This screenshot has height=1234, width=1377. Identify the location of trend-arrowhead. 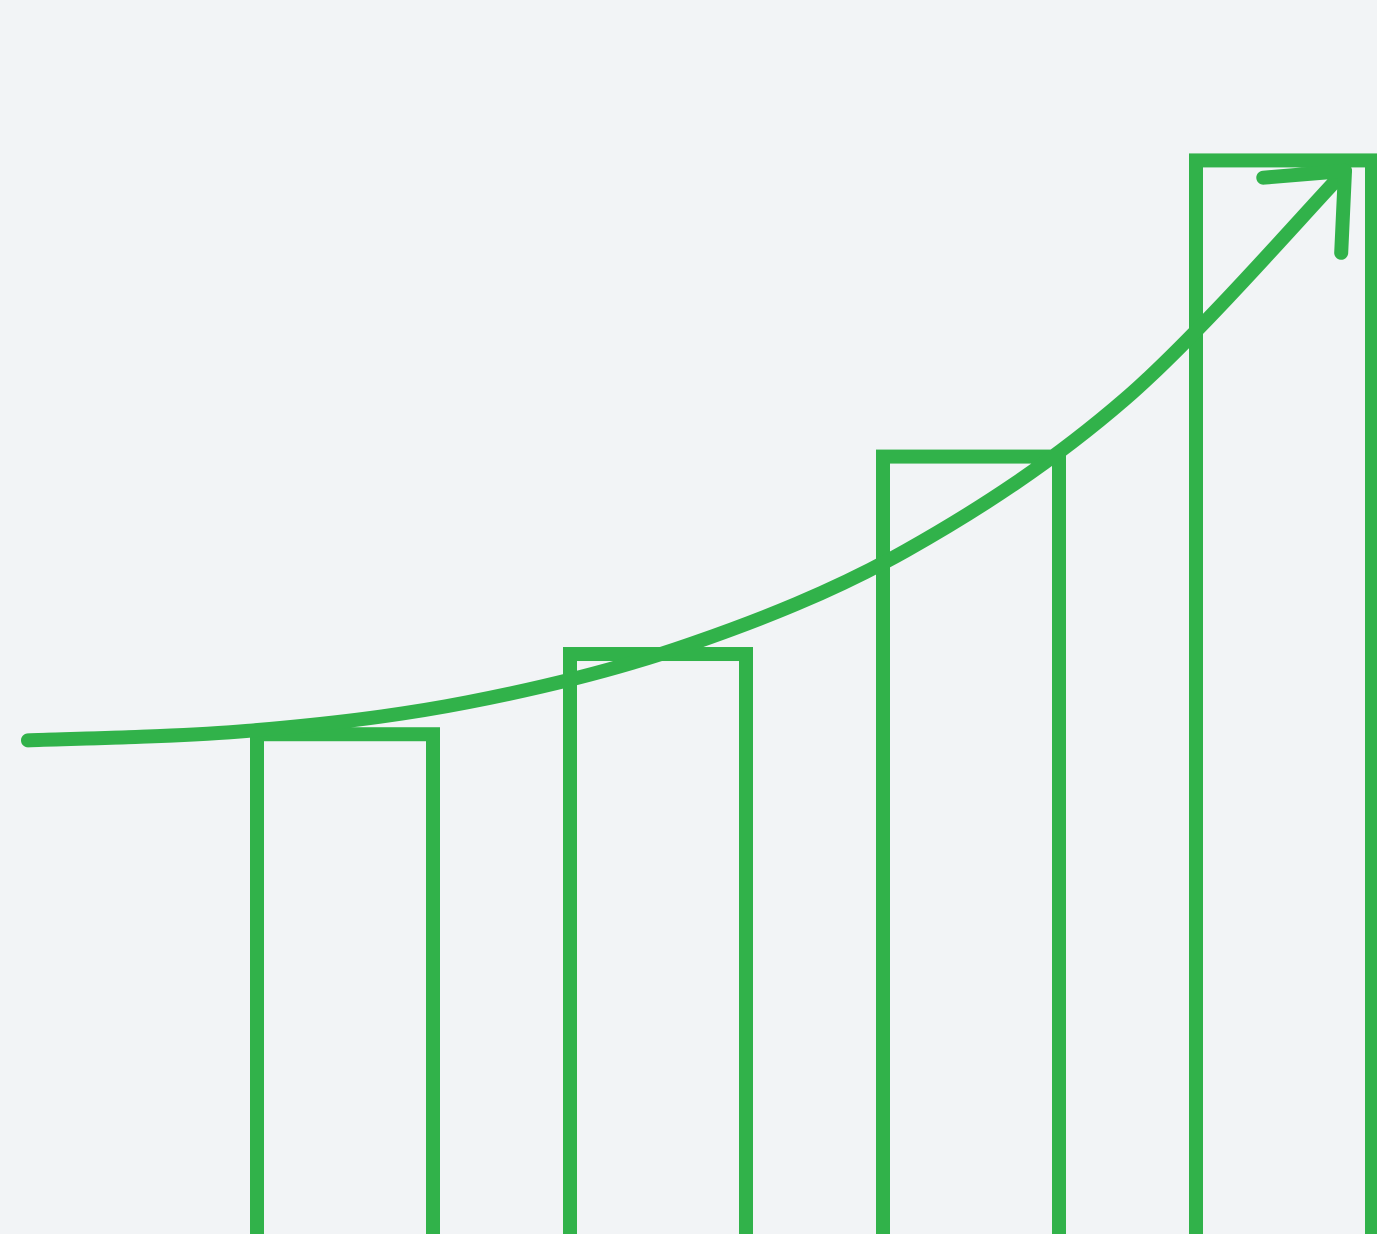
(1304, 211).